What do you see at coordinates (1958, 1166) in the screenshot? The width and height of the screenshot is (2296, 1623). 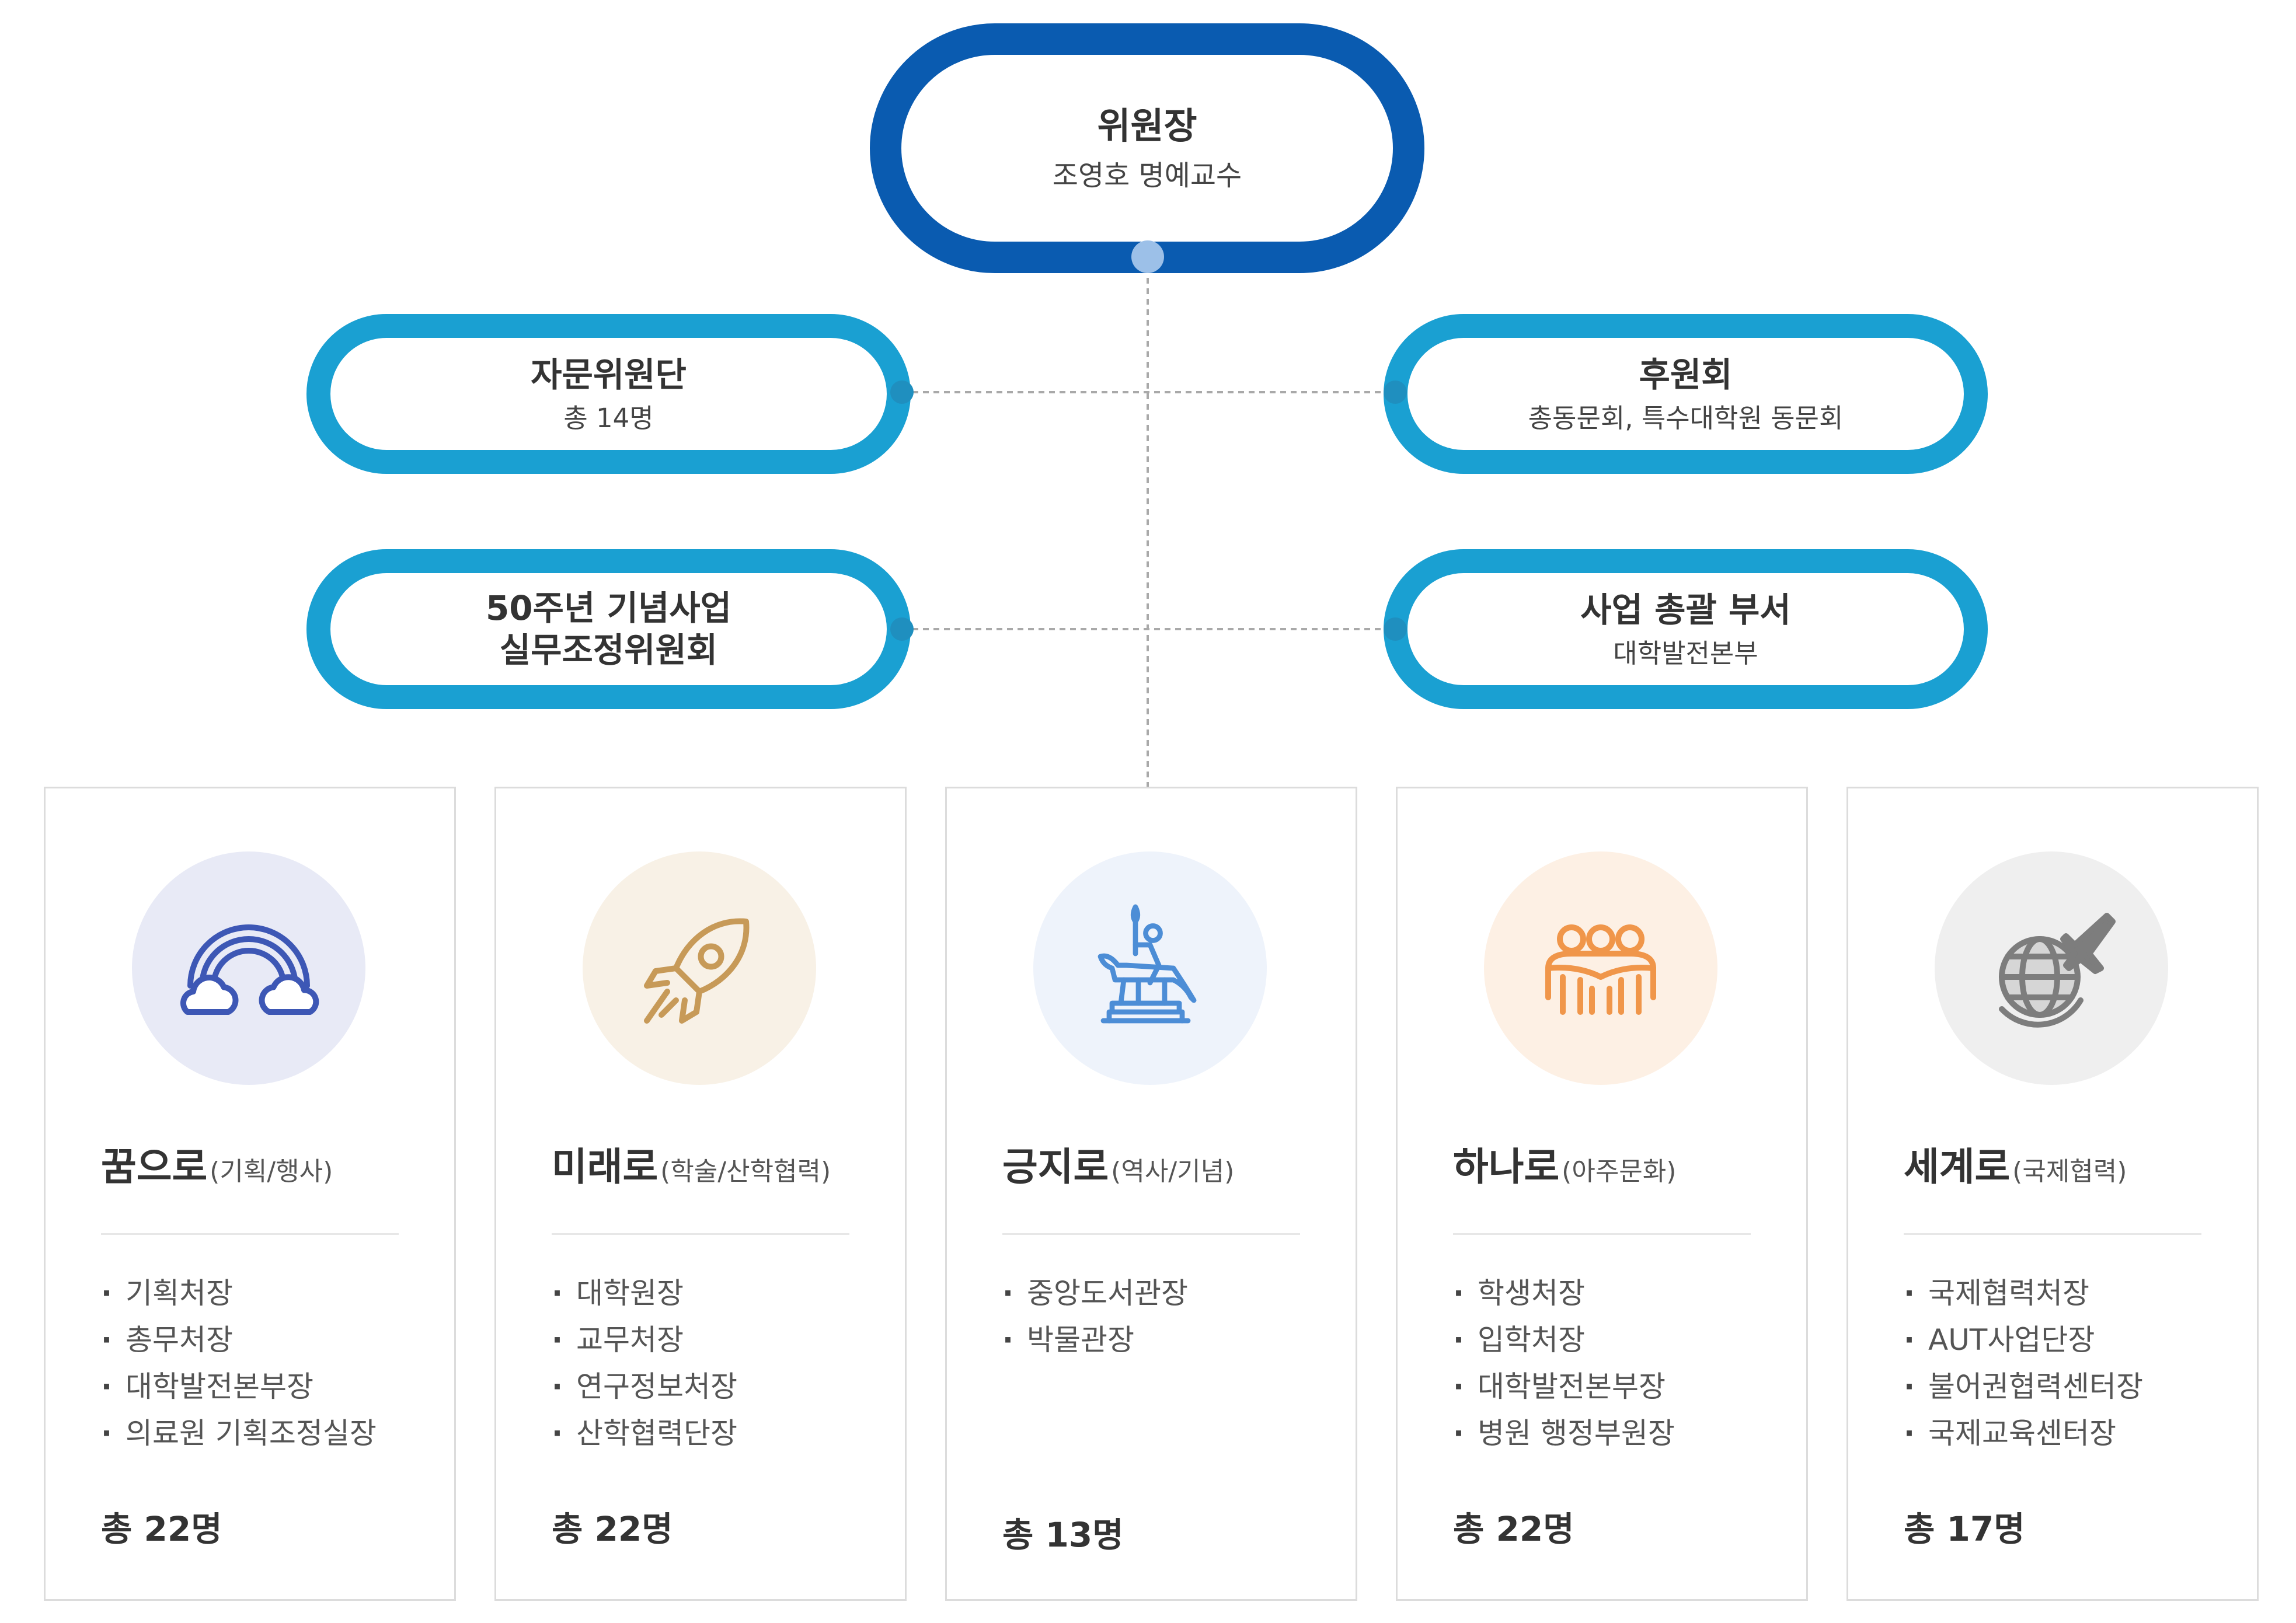 I see `division-name: 세계로` at bounding box center [1958, 1166].